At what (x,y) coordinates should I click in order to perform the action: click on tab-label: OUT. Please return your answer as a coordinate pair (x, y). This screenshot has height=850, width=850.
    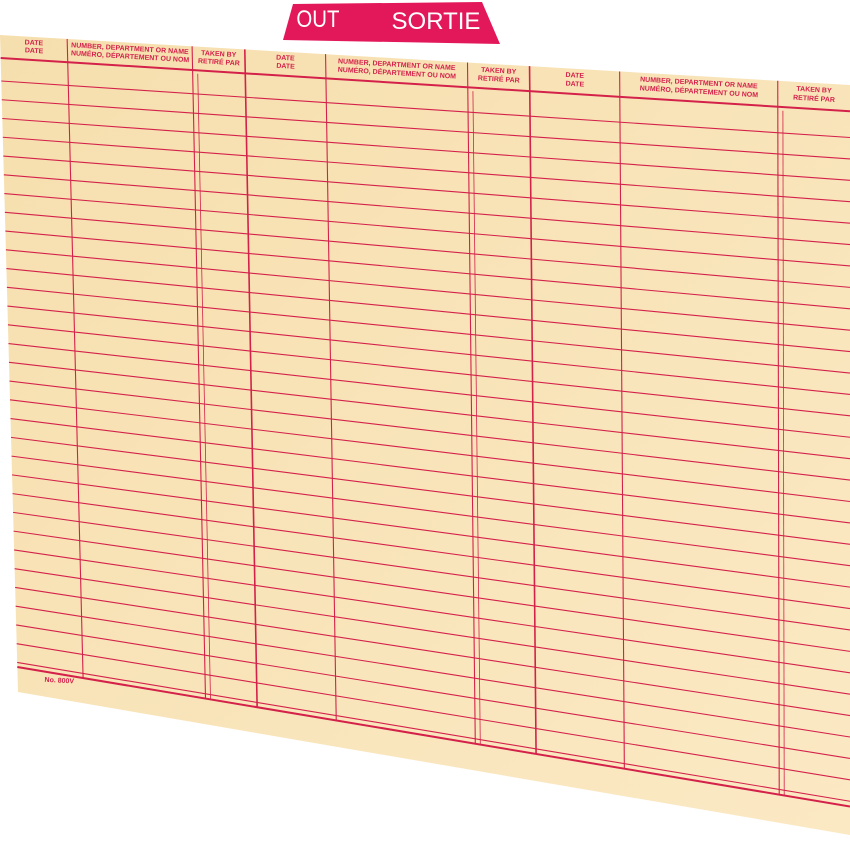
    Looking at the image, I should click on (317, 18).